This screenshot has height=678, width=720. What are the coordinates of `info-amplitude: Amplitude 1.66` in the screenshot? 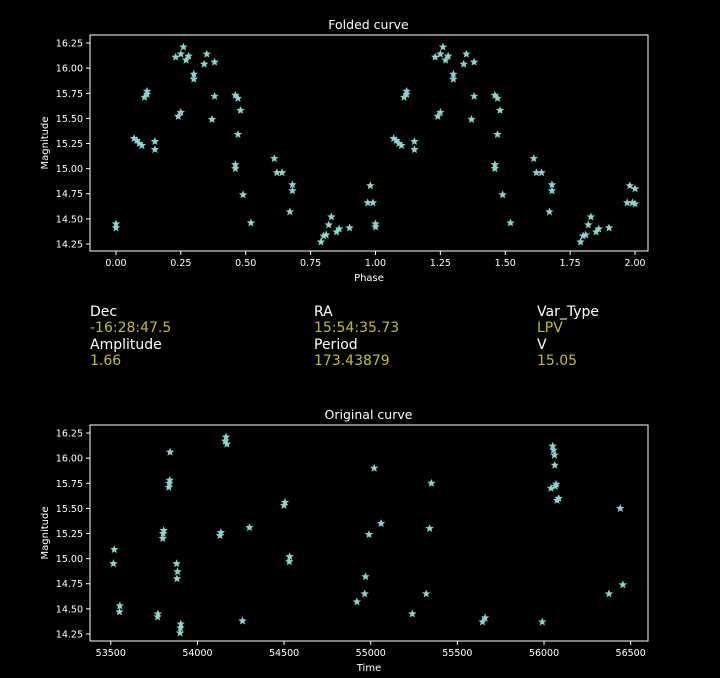 It's located at (126, 353).